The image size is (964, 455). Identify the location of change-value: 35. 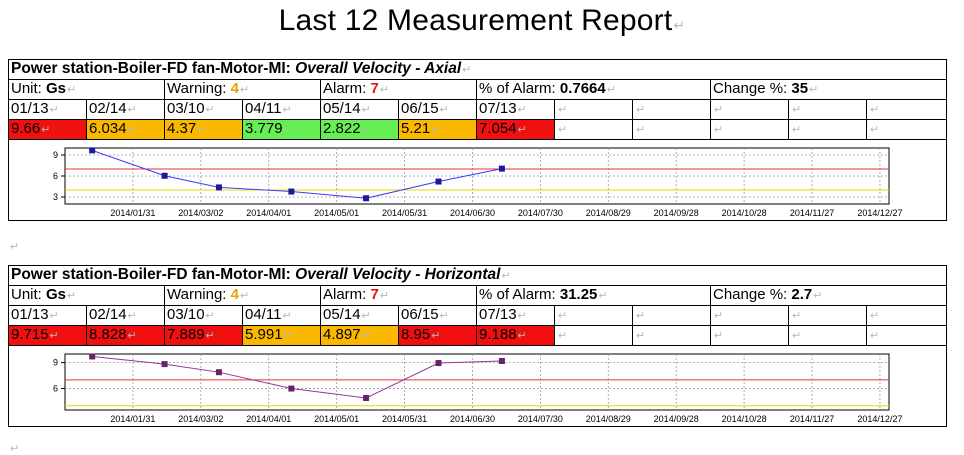
(800, 89).